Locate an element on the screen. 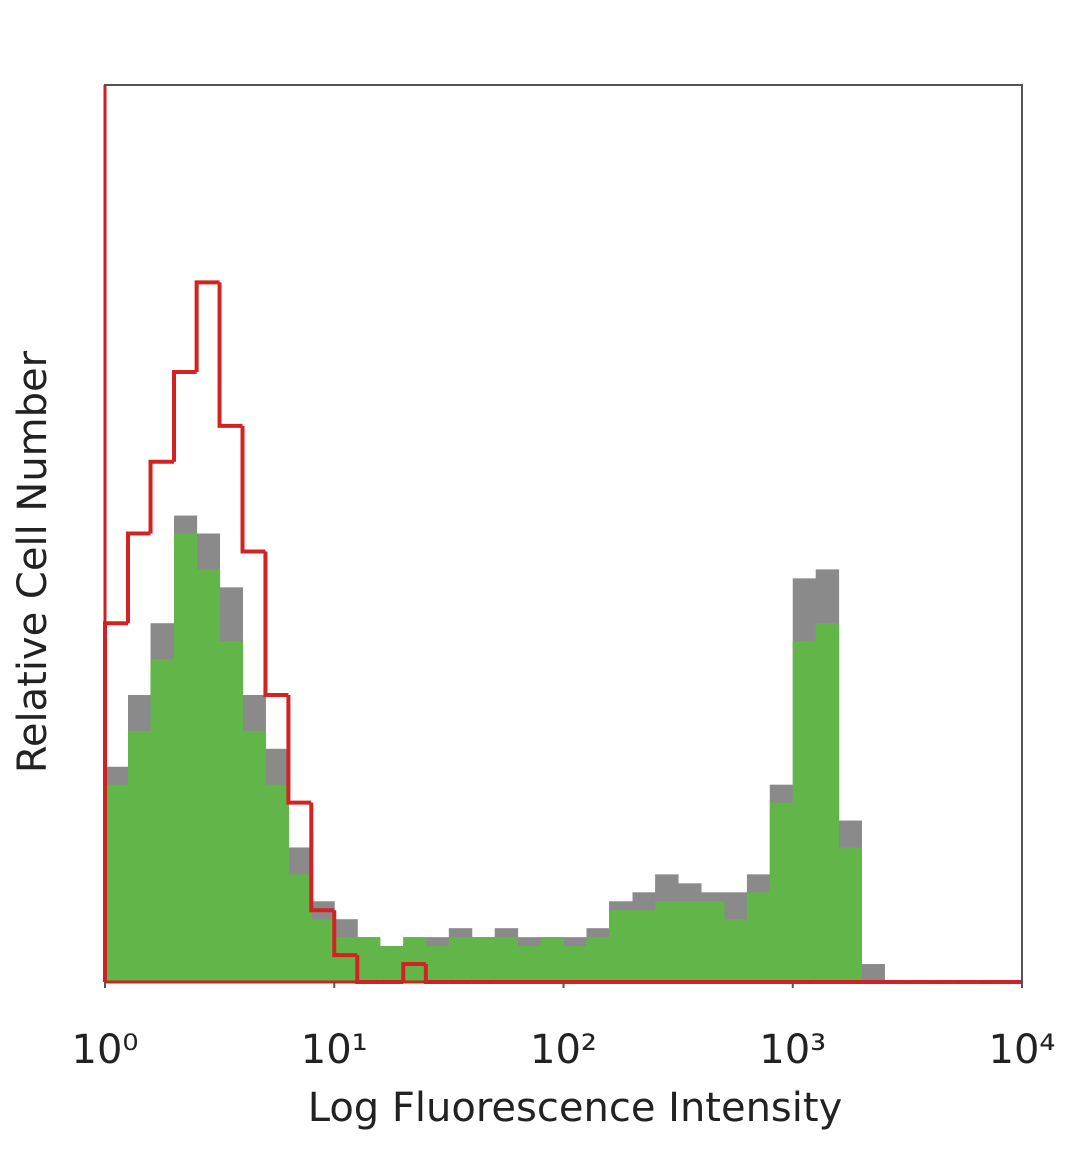  x-tick-label: 10⁴ is located at coordinates (1022, 1050).